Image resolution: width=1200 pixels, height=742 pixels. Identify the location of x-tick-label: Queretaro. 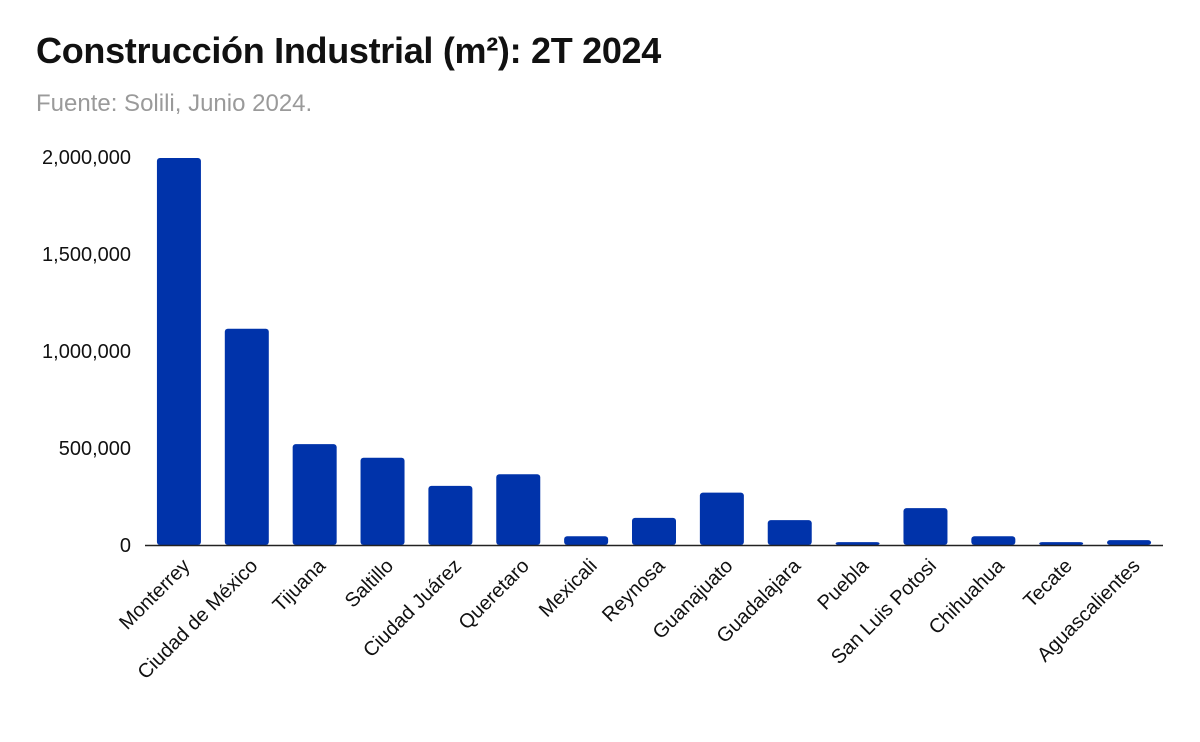
(494, 594).